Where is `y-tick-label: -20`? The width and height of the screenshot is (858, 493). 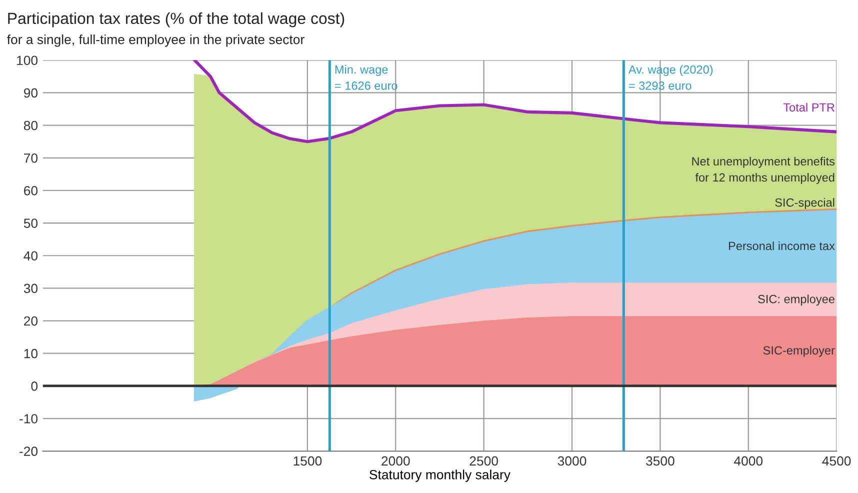
y-tick-label: -20 is located at coordinates (29, 451).